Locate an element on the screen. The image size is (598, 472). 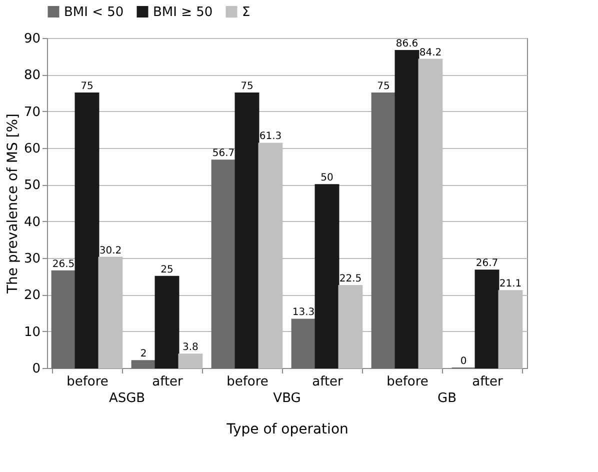
data-label: 22.5 is located at coordinates (350, 279).